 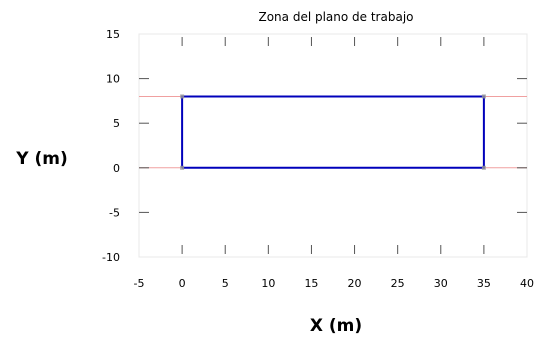 I want to click on x-tick-label-3: 10, so click(x=268, y=283).